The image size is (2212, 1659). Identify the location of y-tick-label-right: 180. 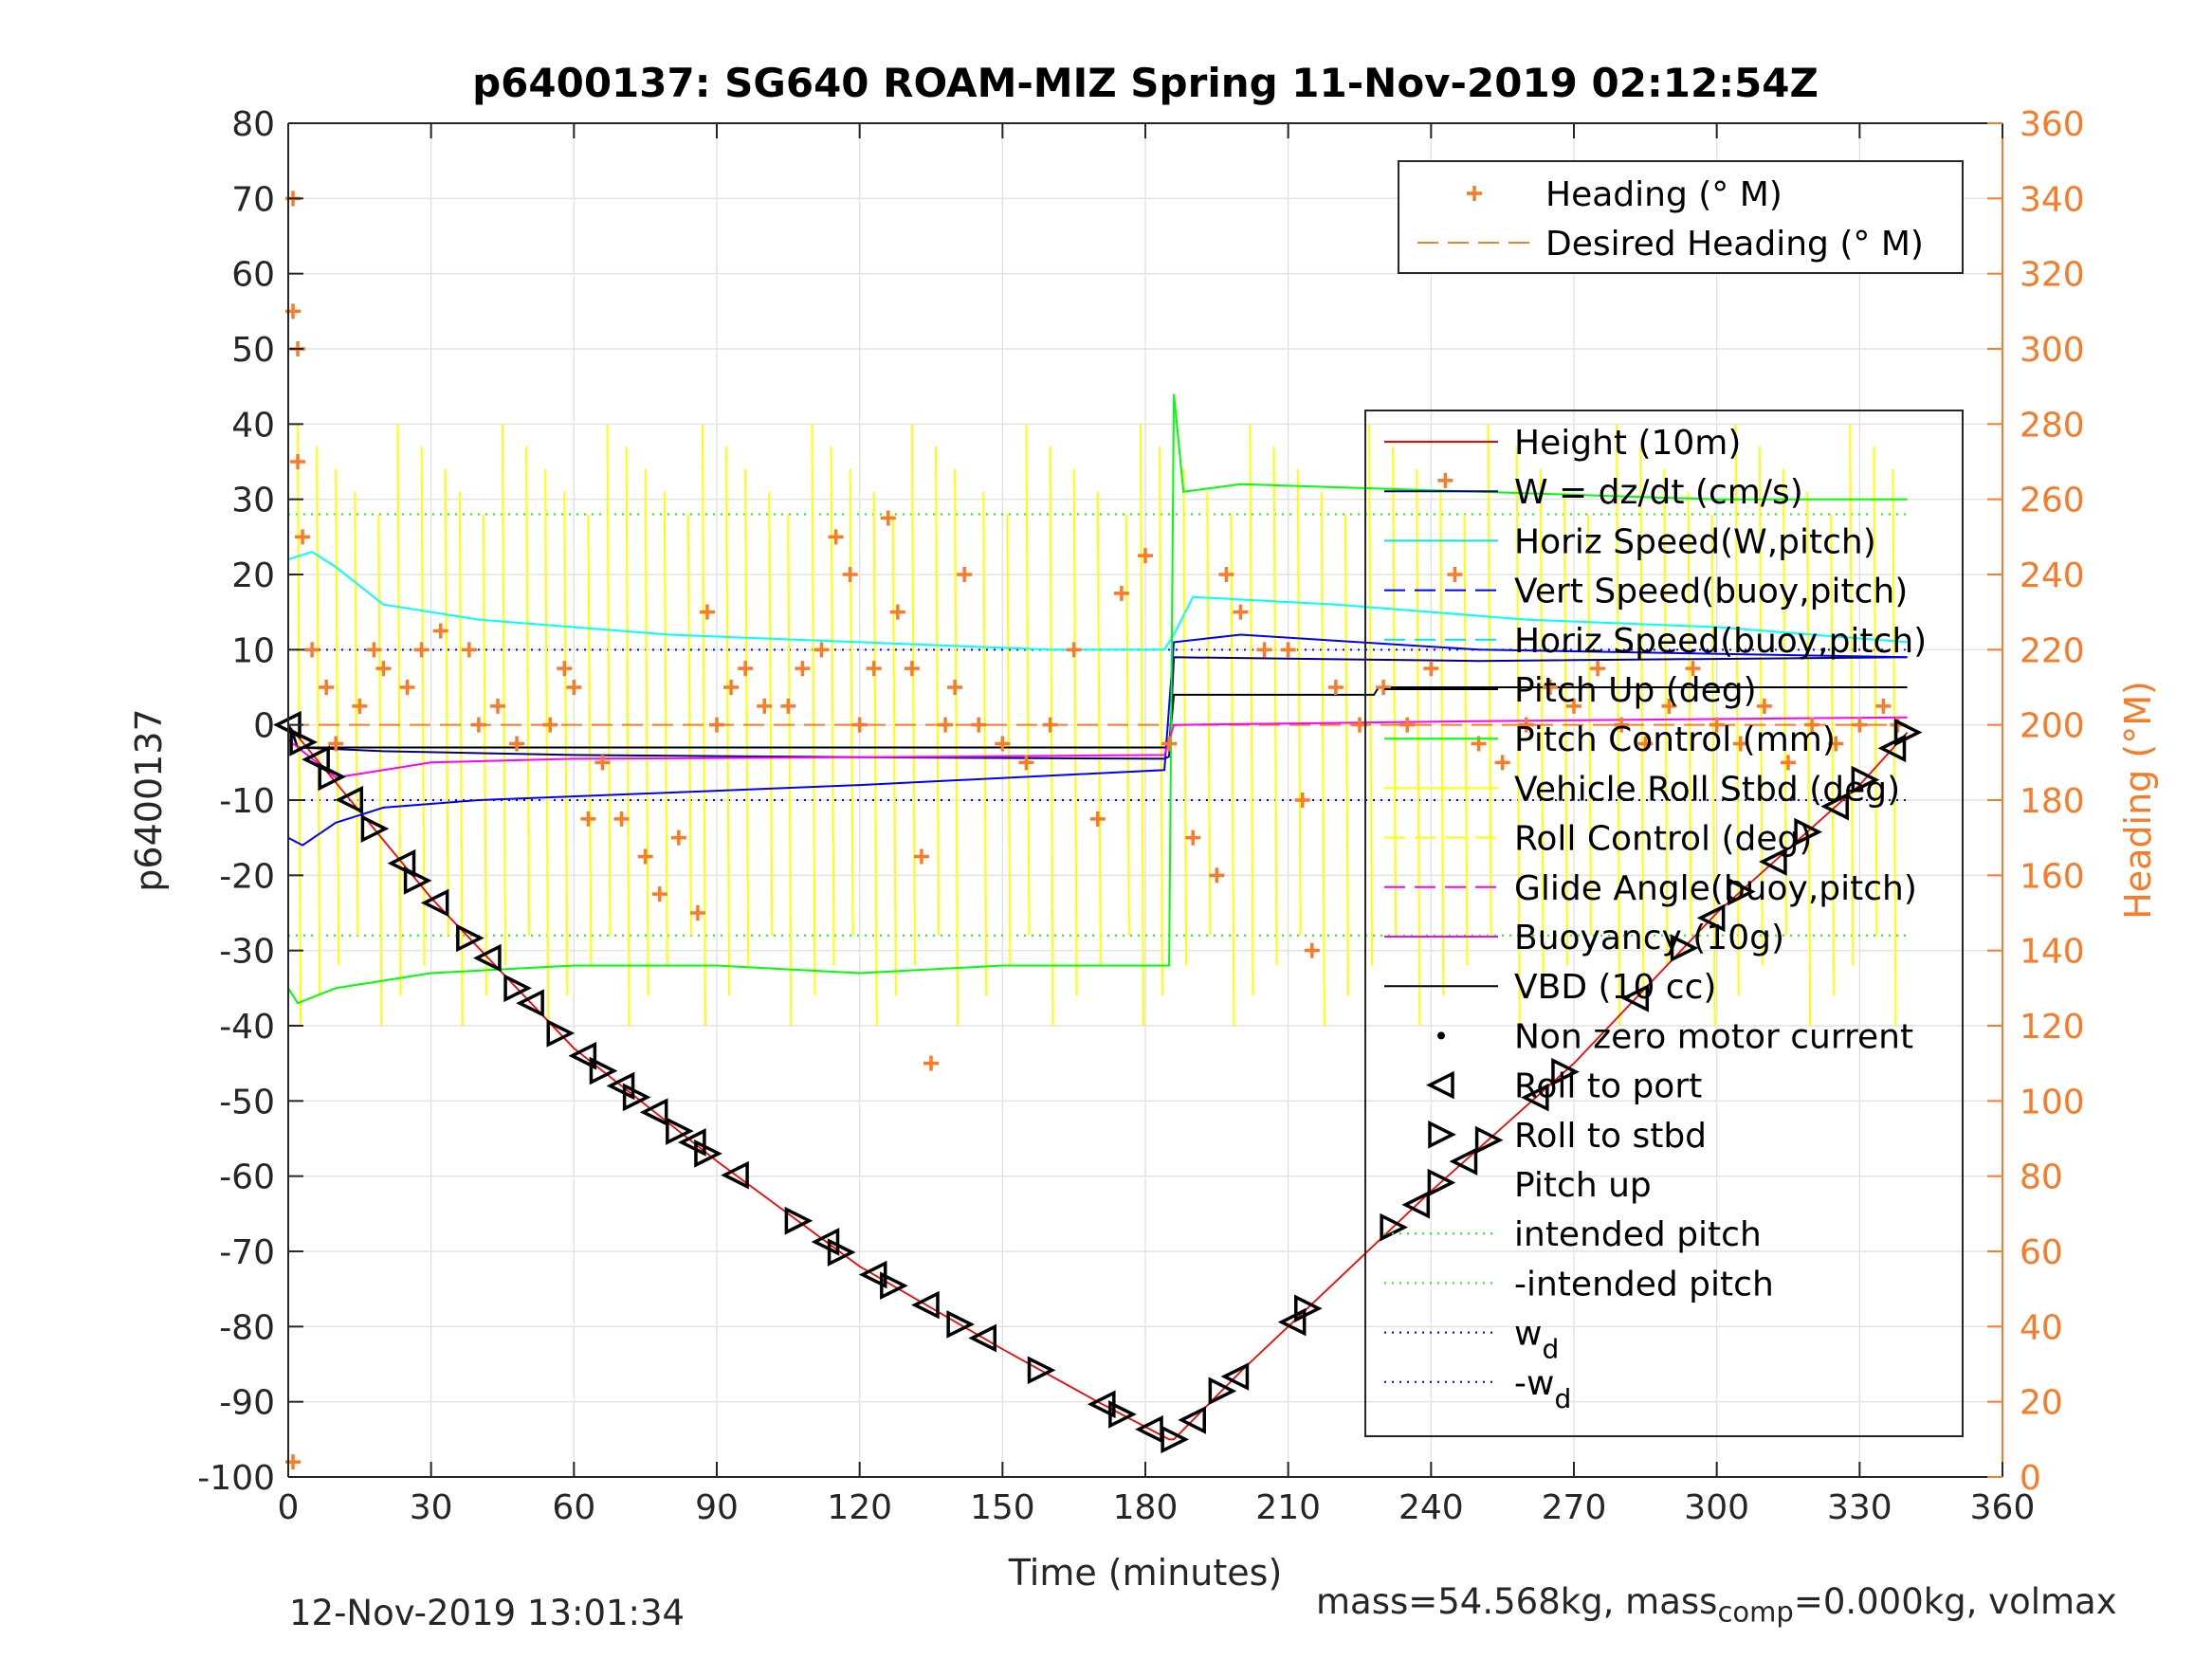
(2052, 801).